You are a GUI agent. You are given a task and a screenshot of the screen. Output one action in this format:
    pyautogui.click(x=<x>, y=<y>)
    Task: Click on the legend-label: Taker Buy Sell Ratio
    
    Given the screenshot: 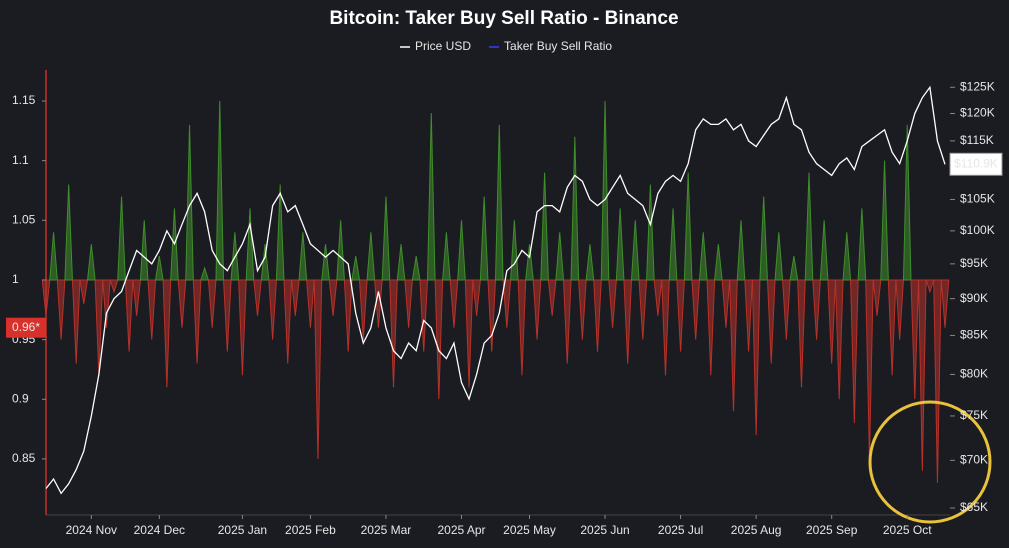 What is the action you would take?
    pyautogui.click(x=558, y=46)
    